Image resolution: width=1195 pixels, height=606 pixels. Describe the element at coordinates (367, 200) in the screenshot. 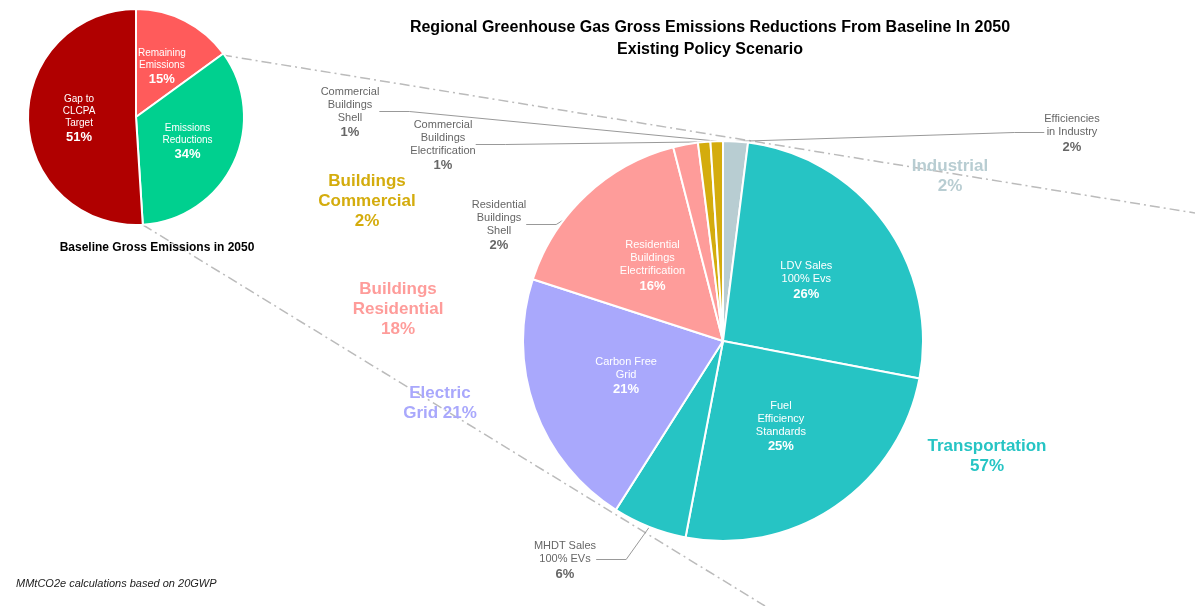

I see `text: Buildings Commercial 2%` at that location.